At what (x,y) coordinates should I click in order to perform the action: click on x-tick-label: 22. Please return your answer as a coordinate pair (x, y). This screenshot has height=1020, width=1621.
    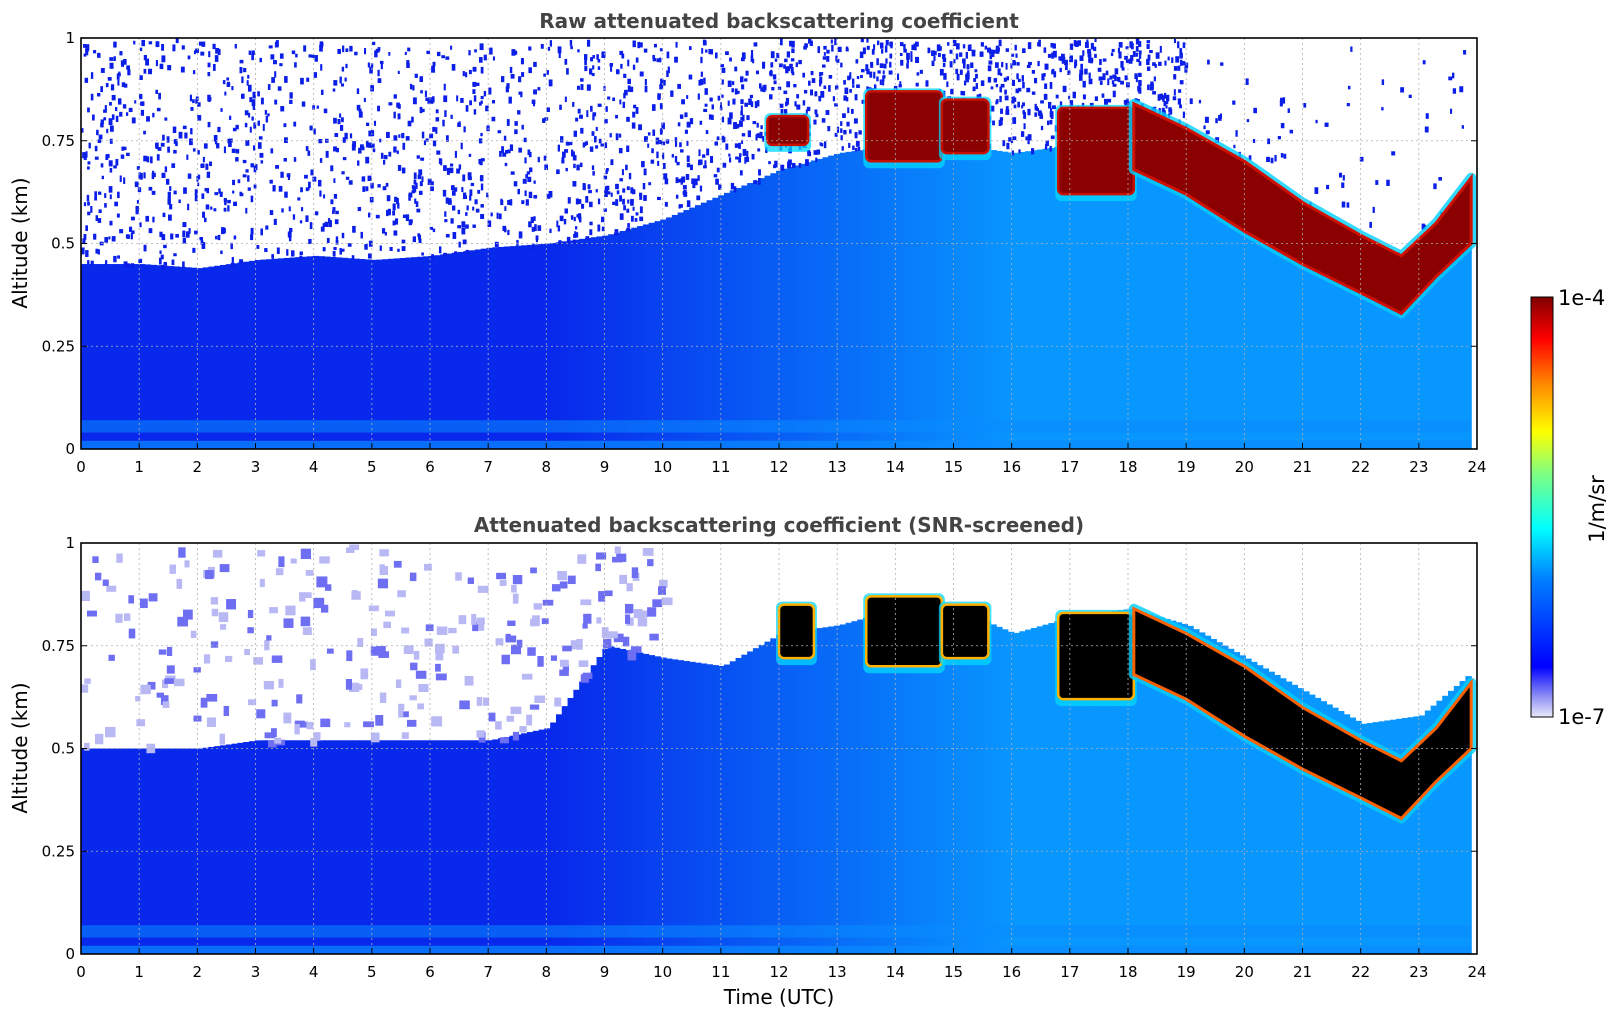
    Looking at the image, I should click on (1360, 467).